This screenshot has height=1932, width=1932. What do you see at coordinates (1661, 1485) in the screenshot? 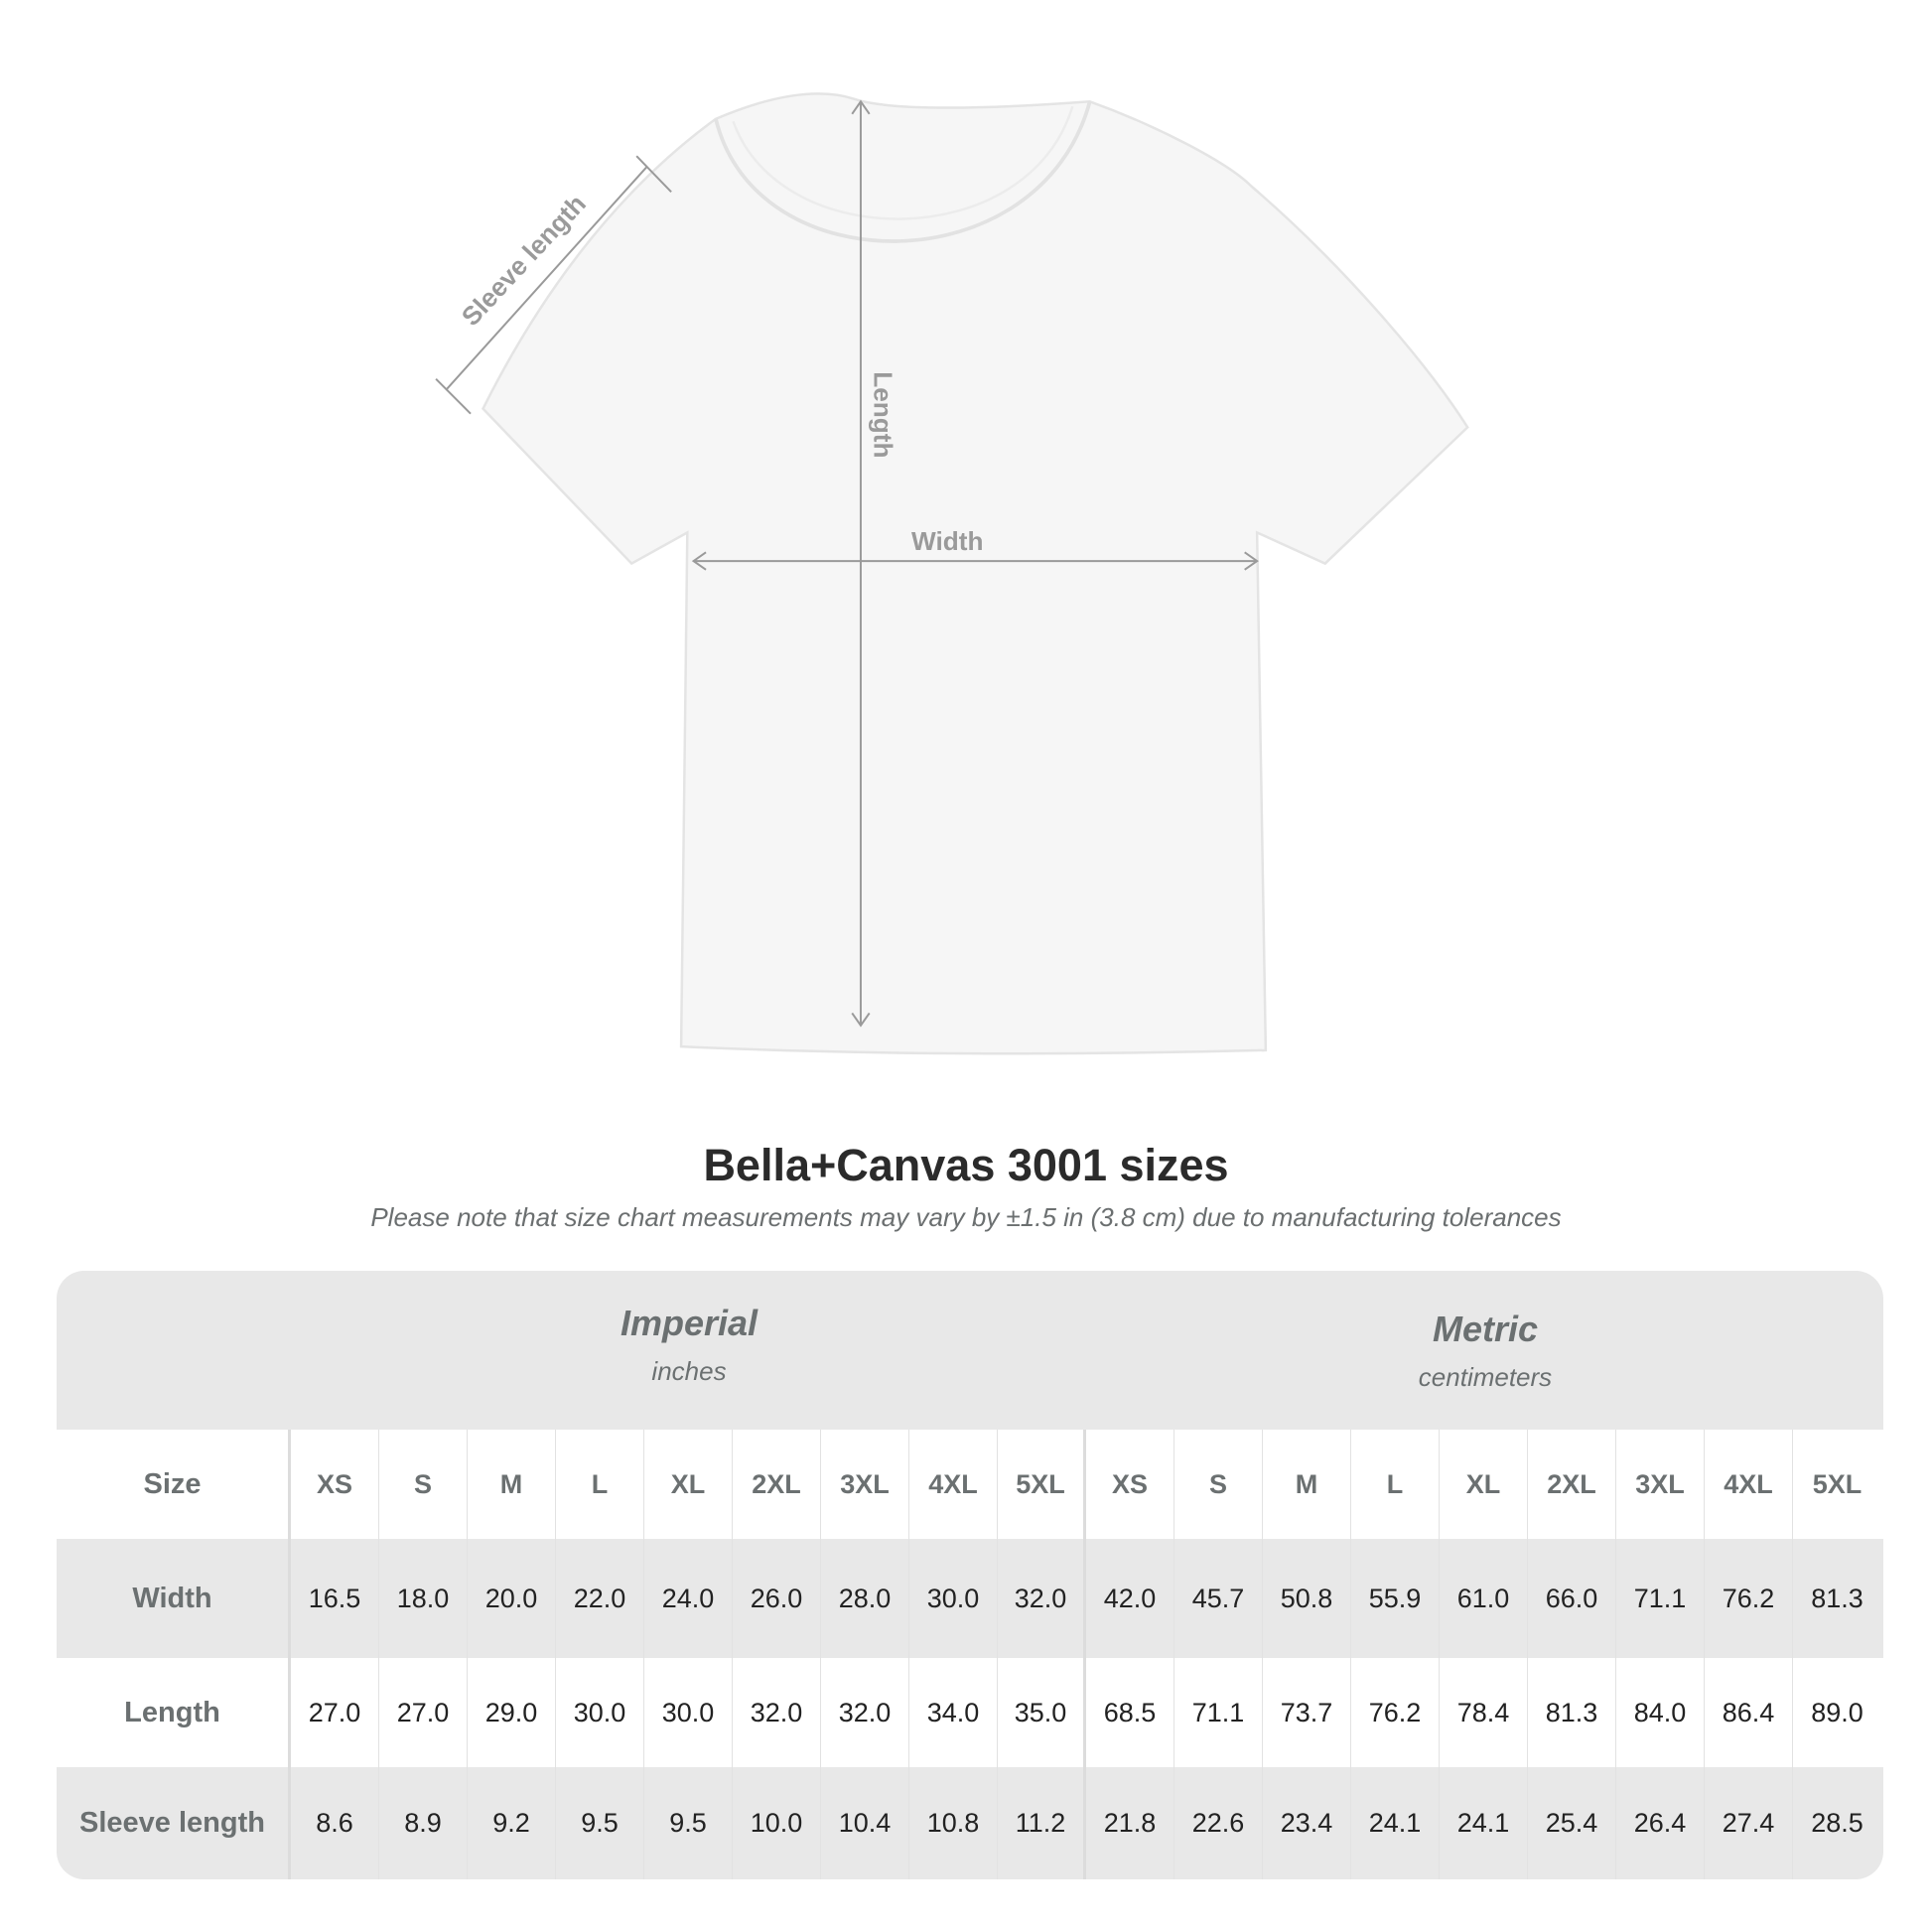
I see `size-header-metric-3xl: 3XL` at bounding box center [1661, 1485].